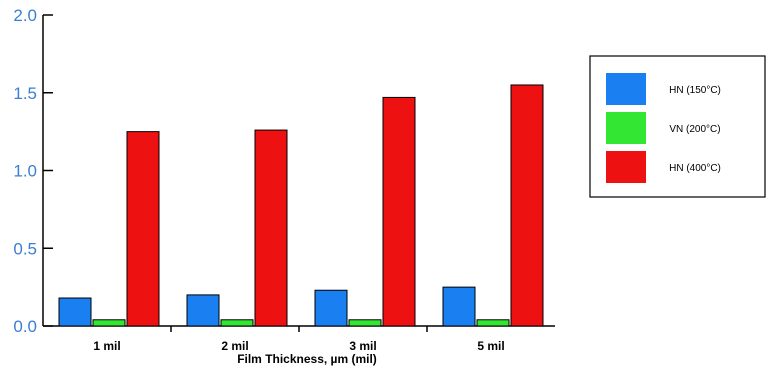  Describe the element at coordinates (307, 359) in the screenshot. I see `x-axis-title: Film Thickness, µm (mil)` at that location.